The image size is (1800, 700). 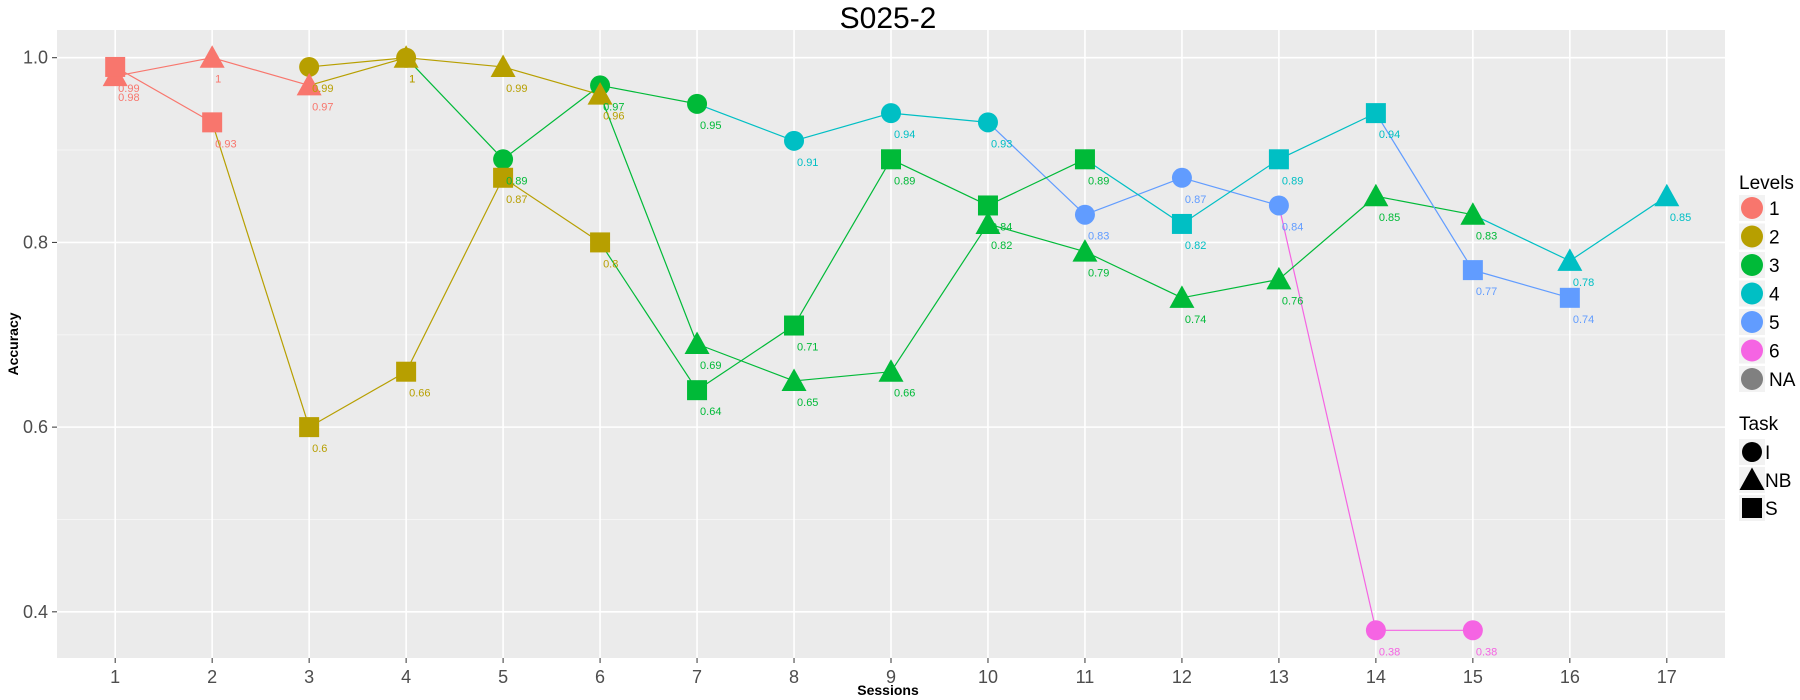 What do you see at coordinates (1774, 295) in the screenshot?
I see `legend-level-label: 4` at bounding box center [1774, 295].